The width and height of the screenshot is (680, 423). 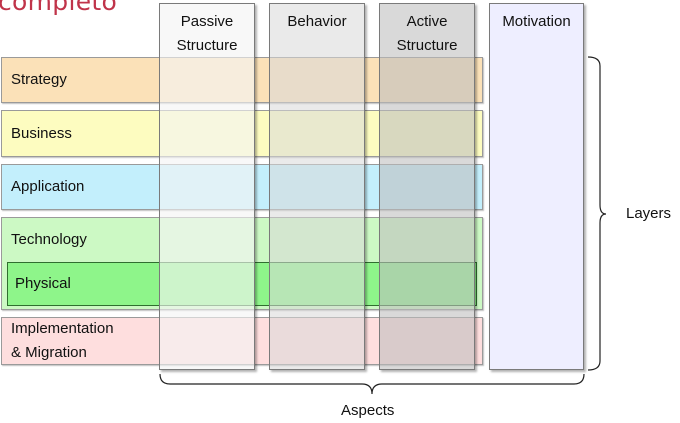 What do you see at coordinates (536, 186) in the screenshot?
I see `aspect-motivation: Motivation` at bounding box center [536, 186].